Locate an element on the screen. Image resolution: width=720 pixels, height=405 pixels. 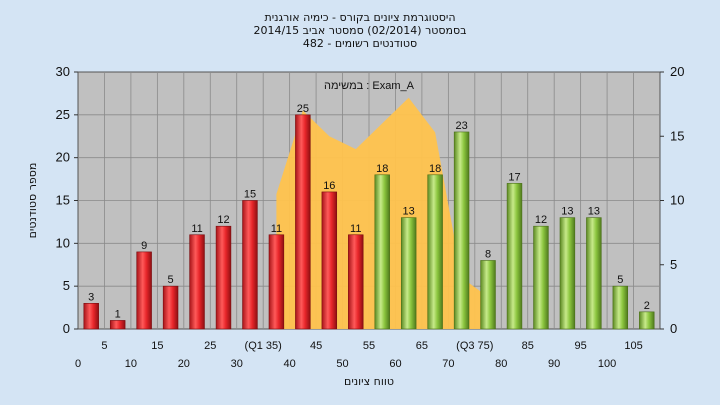
x-axis-tick-label: 30 is located at coordinates (237, 364).